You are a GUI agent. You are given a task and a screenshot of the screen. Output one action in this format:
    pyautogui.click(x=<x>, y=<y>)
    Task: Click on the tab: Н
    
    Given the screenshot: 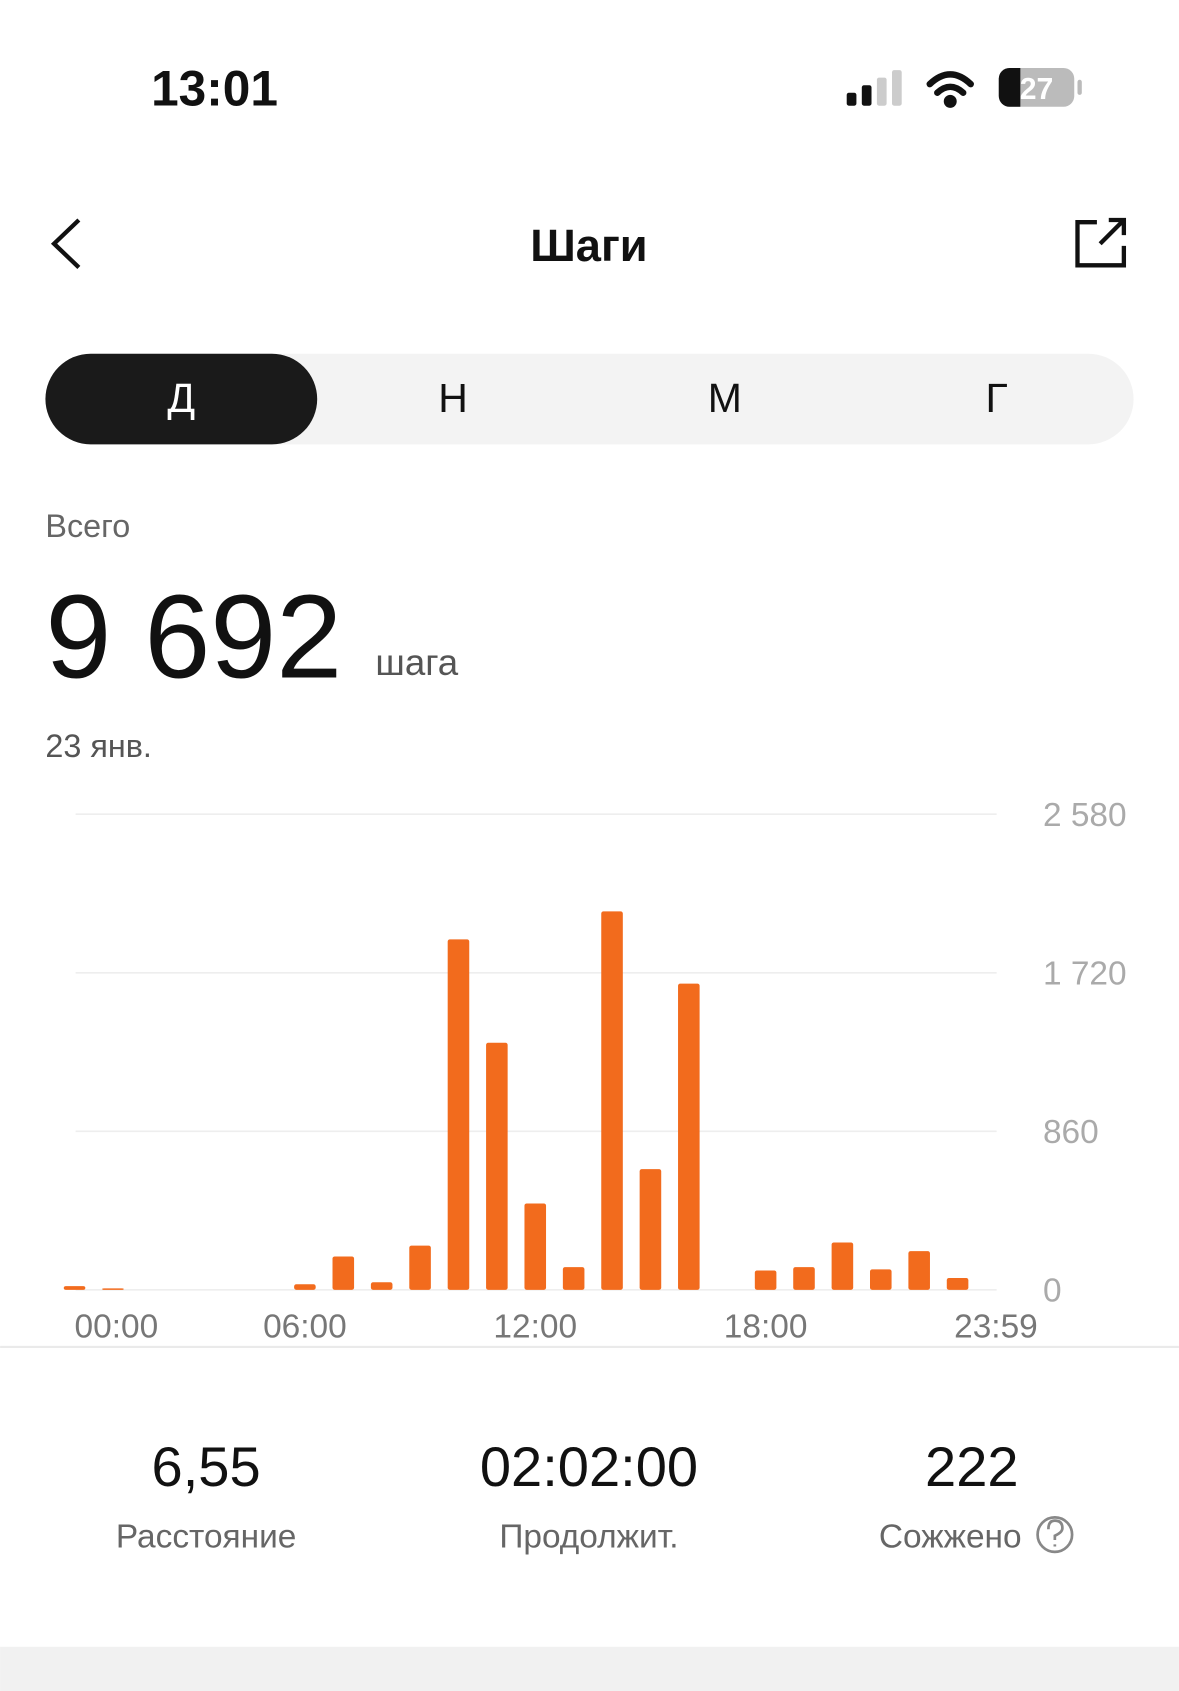 What is the action you would take?
    pyautogui.click(x=453, y=398)
    